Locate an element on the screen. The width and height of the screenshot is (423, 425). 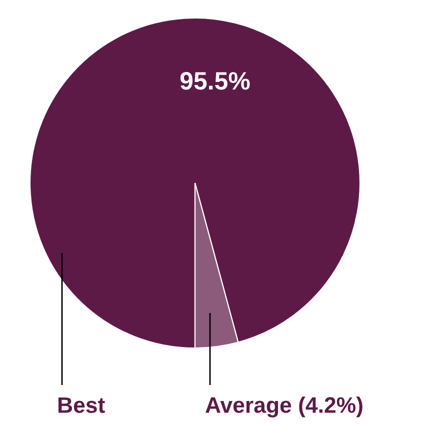
slice-label: Best is located at coordinates (81, 405).